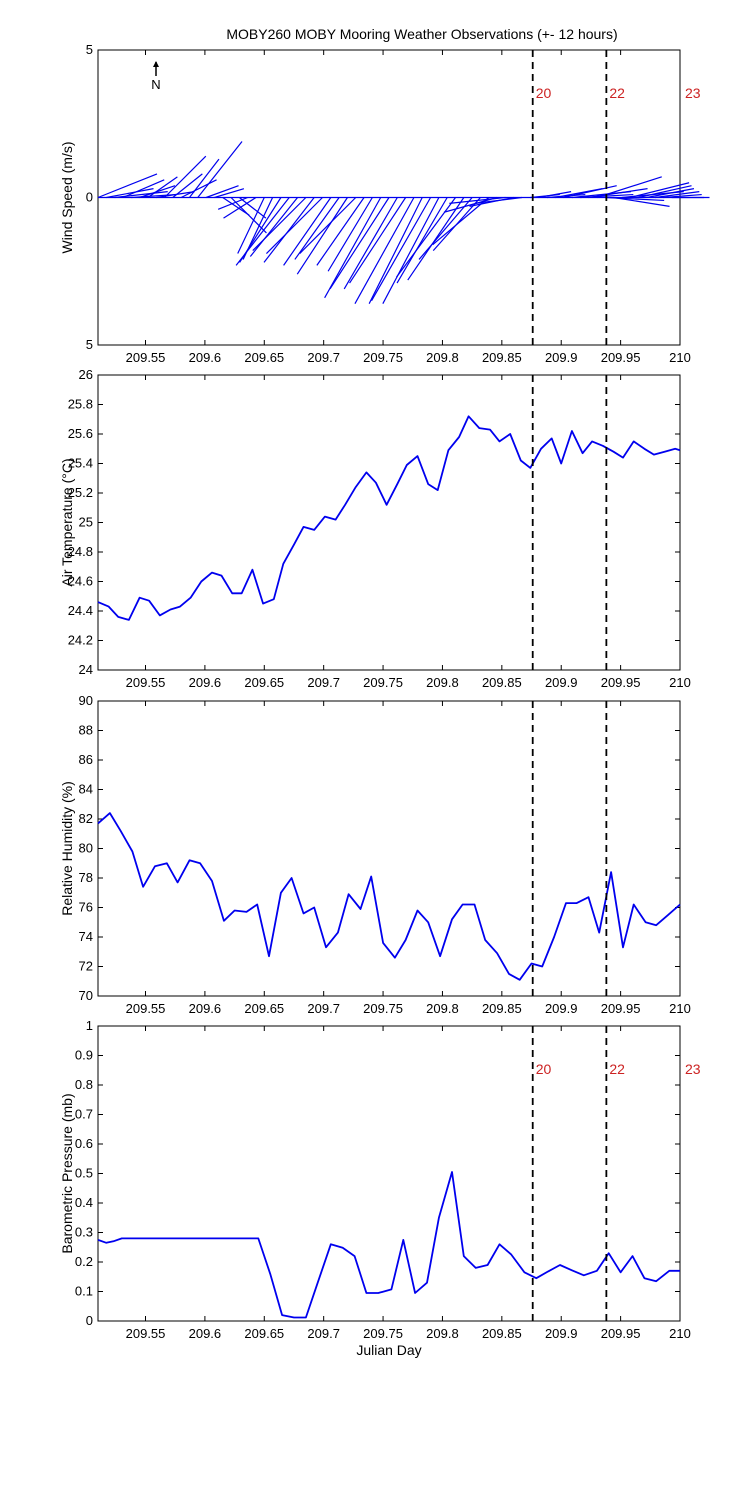 This screenshot has width=750, height=1500. What do you see at coordinates (84, 1232) in the screenshot?
I see `y-tick-label: 0.3` at bounding box center [84, 1232].